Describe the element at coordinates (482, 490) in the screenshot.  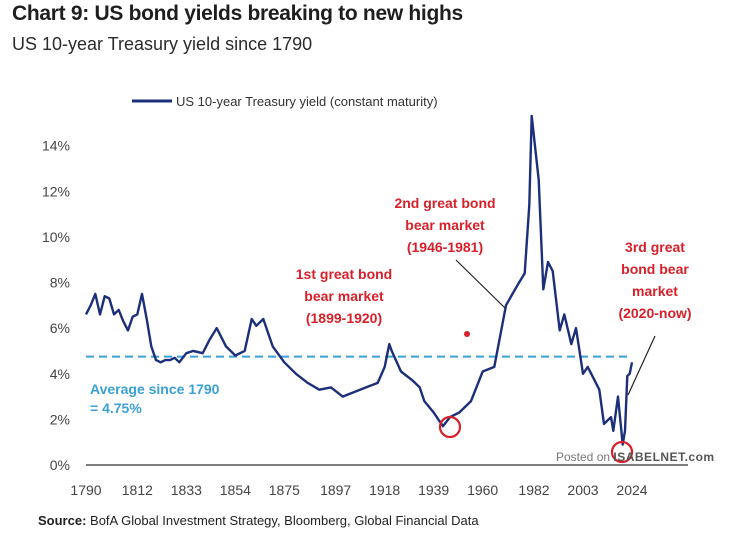
I see `x-tick-label: 1960` at that location.